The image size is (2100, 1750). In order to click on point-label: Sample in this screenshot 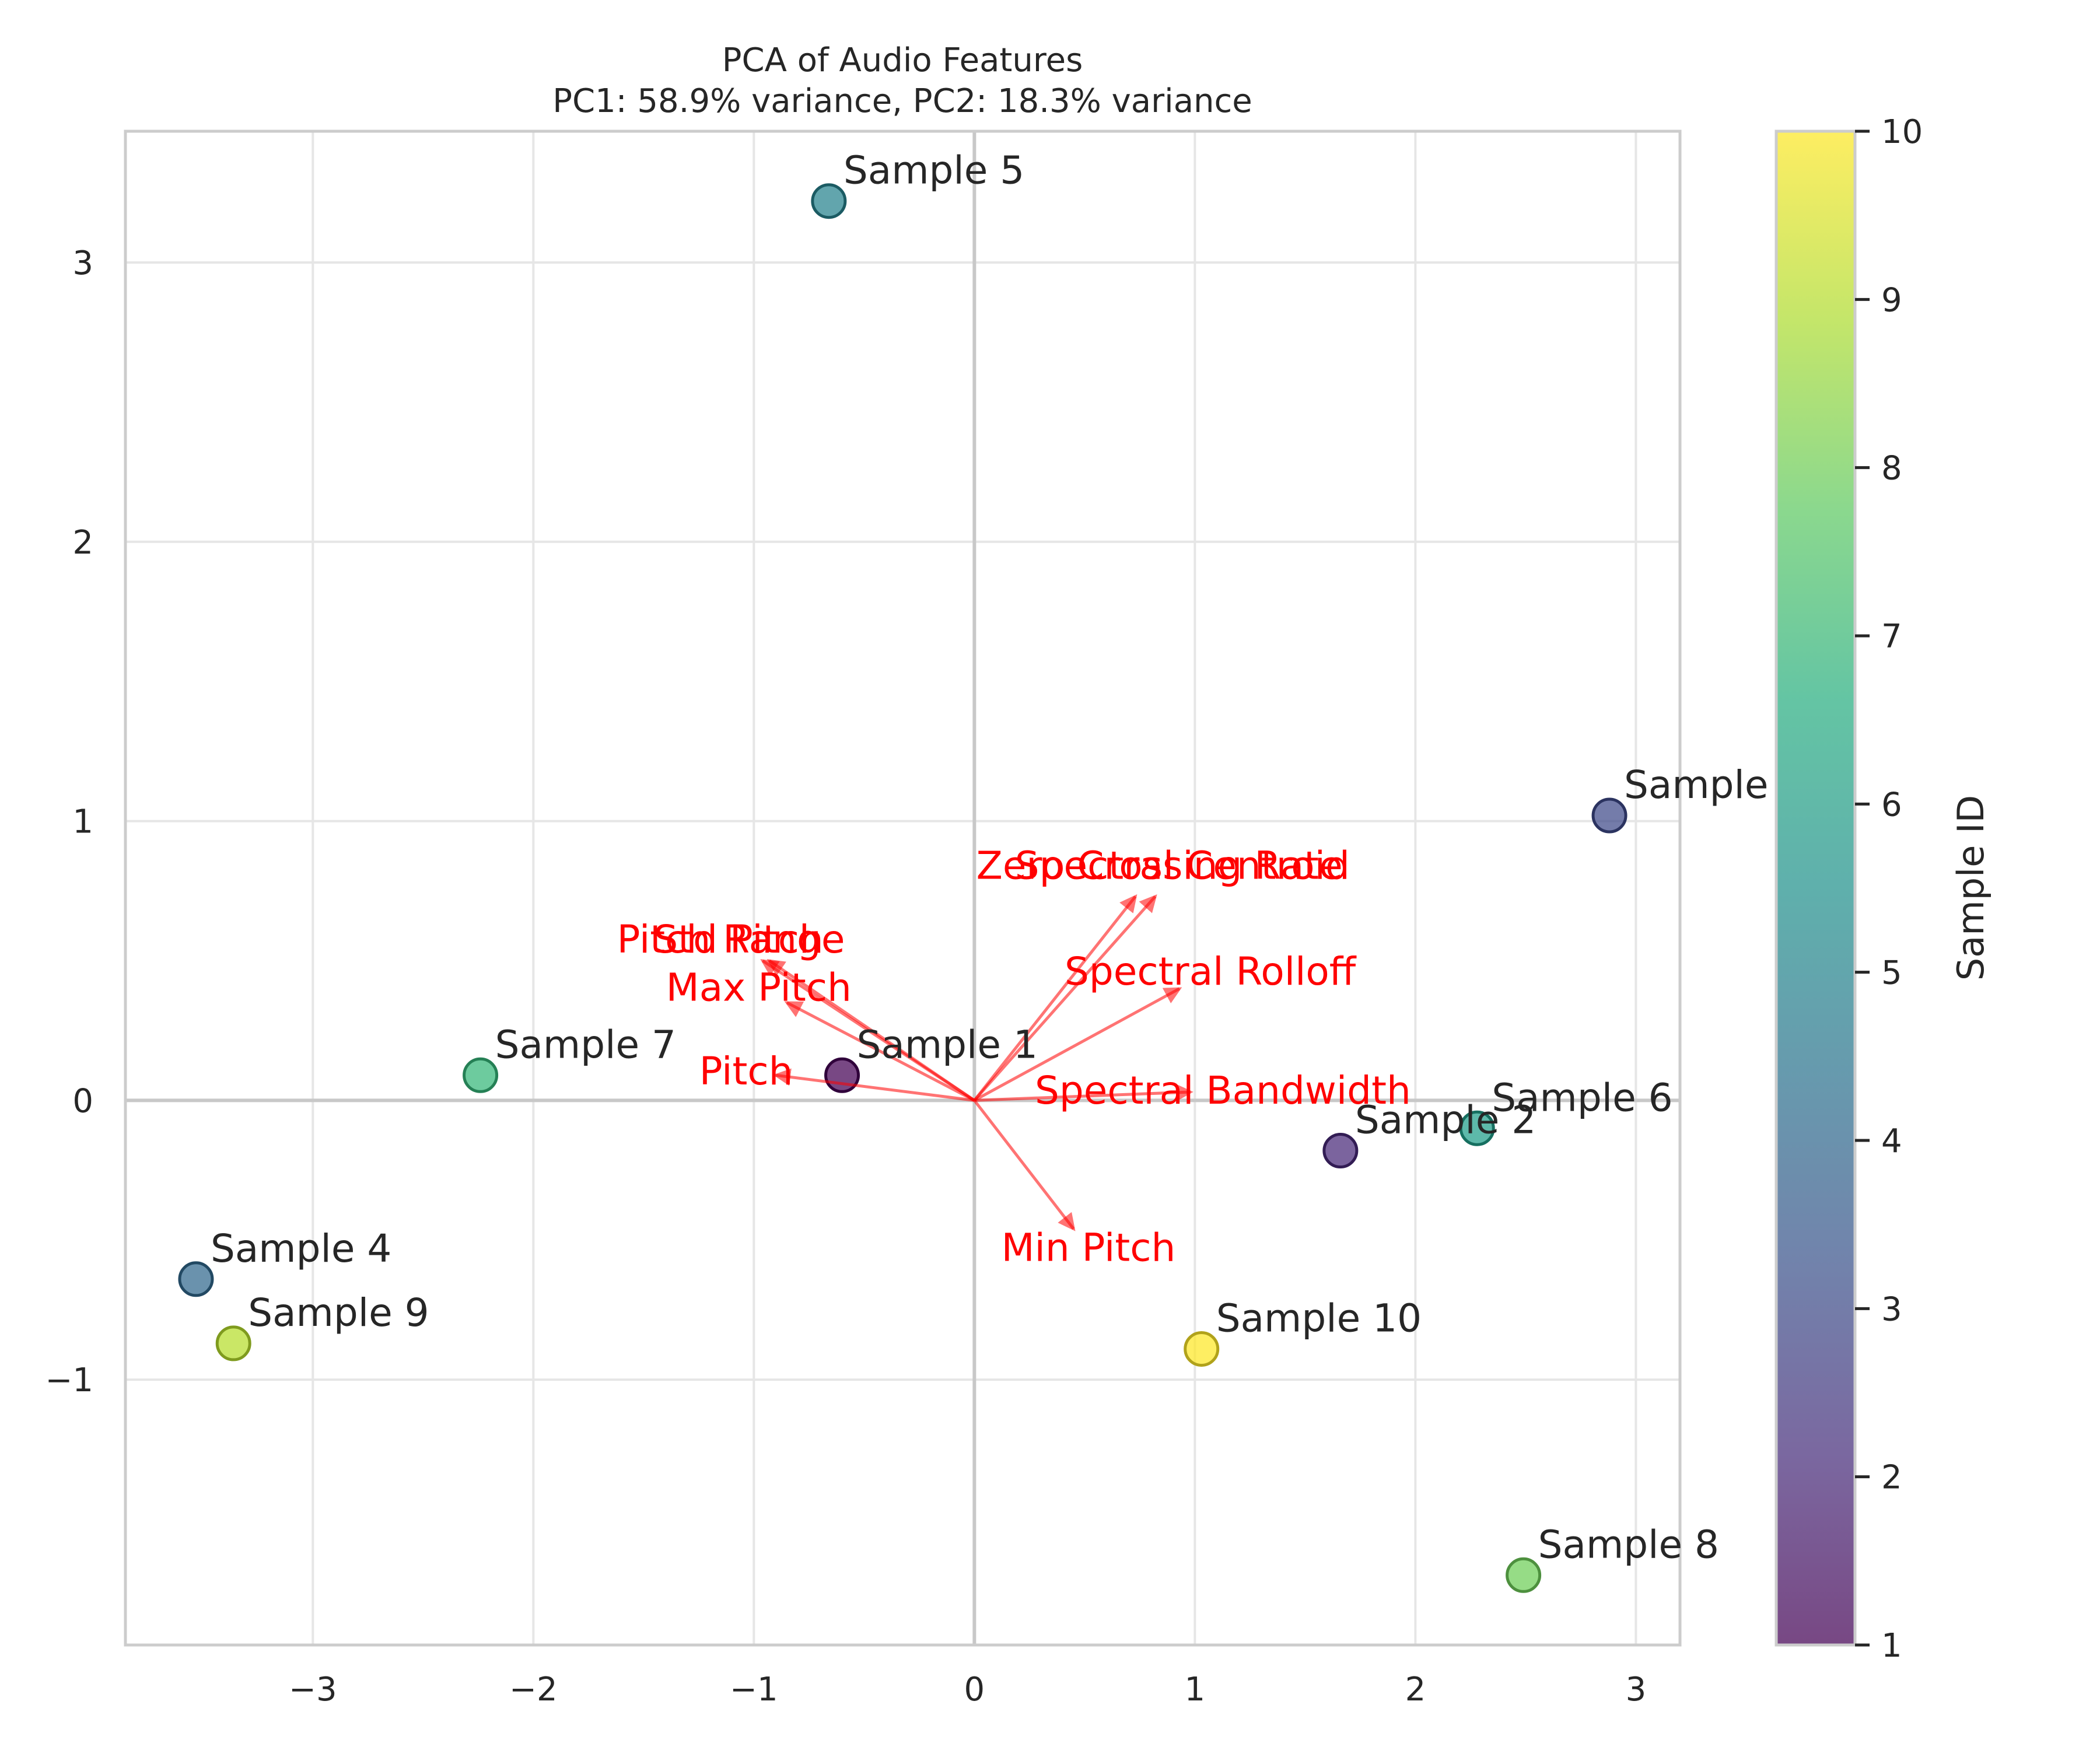, I will do `click(1696, 785)`.